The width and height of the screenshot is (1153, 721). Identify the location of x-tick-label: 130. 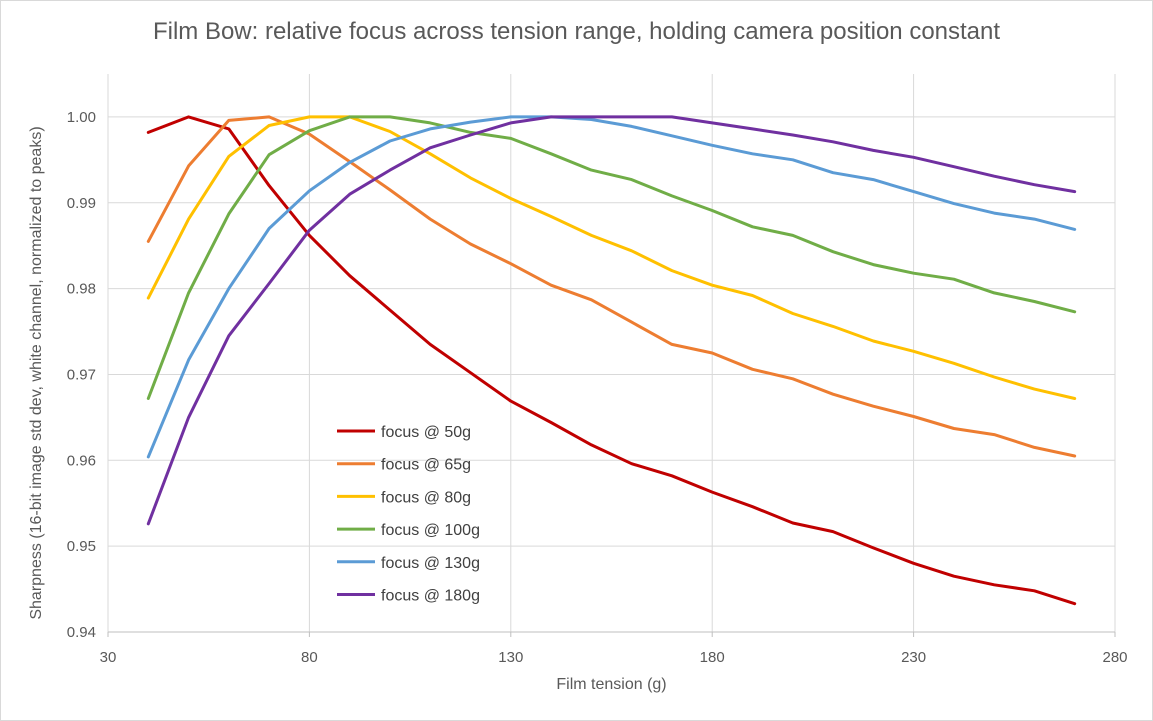
(510, 657).